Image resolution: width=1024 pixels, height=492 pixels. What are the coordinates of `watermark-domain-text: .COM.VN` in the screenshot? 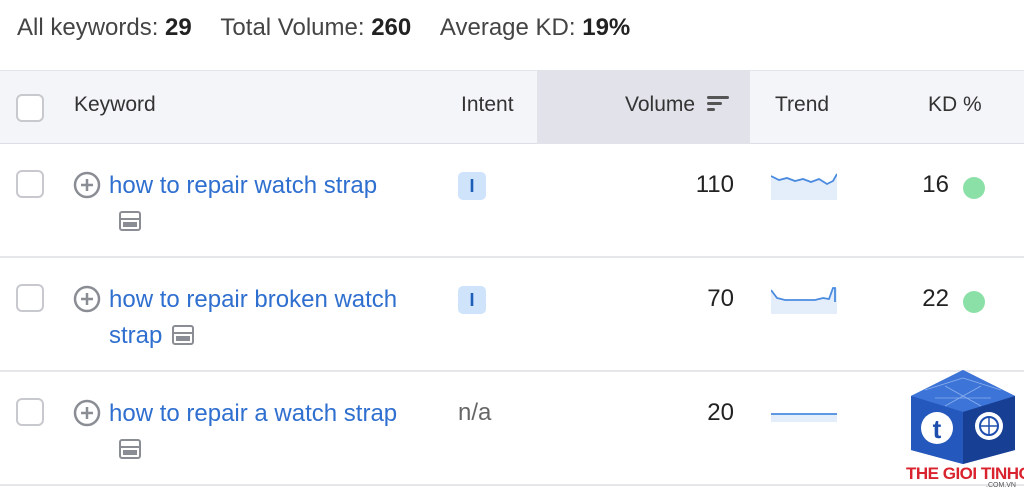 It's located at (1001, 485).